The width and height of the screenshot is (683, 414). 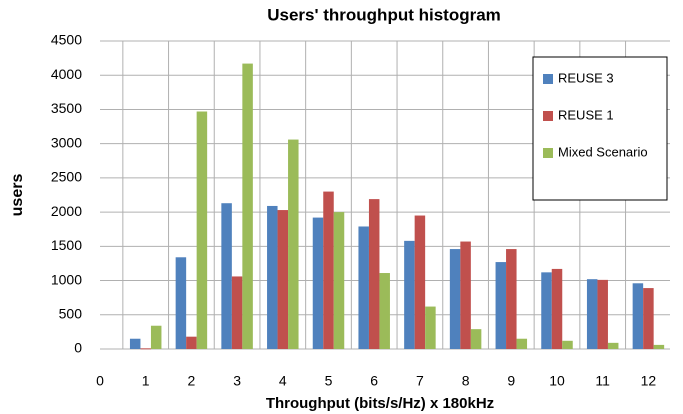 I want to click on y-tick-label: 1000, so click(x=66, y=279).